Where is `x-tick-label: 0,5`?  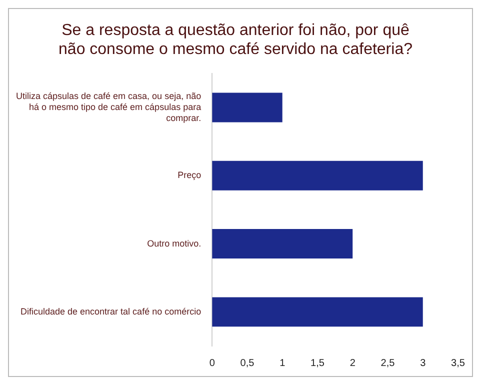 x-tick-label: 0,5 is located at coordinates (247, 363).